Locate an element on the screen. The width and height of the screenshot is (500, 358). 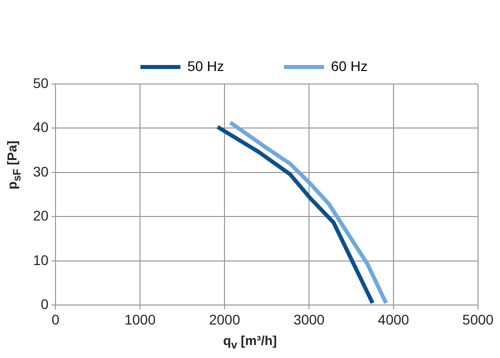
y-tick-label: 40 is located at coordinates (40, 127).